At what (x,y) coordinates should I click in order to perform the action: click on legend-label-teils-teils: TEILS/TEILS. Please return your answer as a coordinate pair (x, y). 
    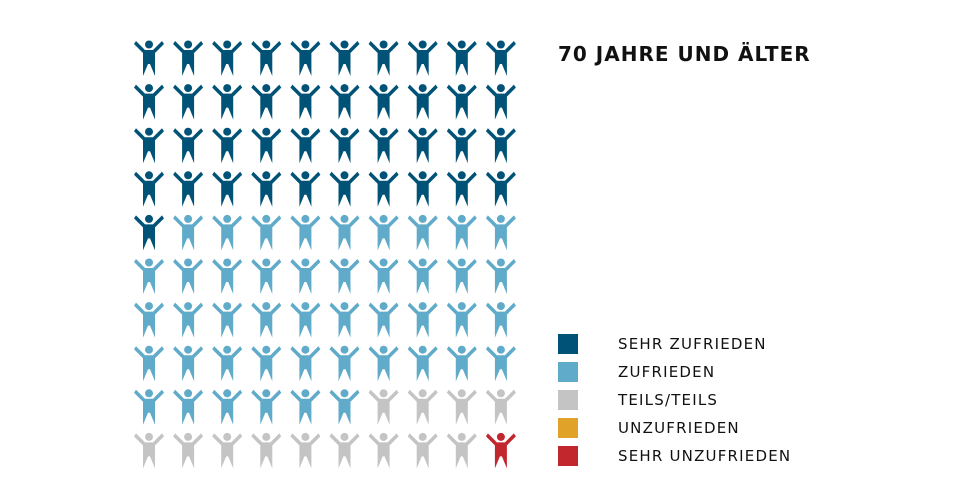
    Looking at the image, I should click on (668, 400).